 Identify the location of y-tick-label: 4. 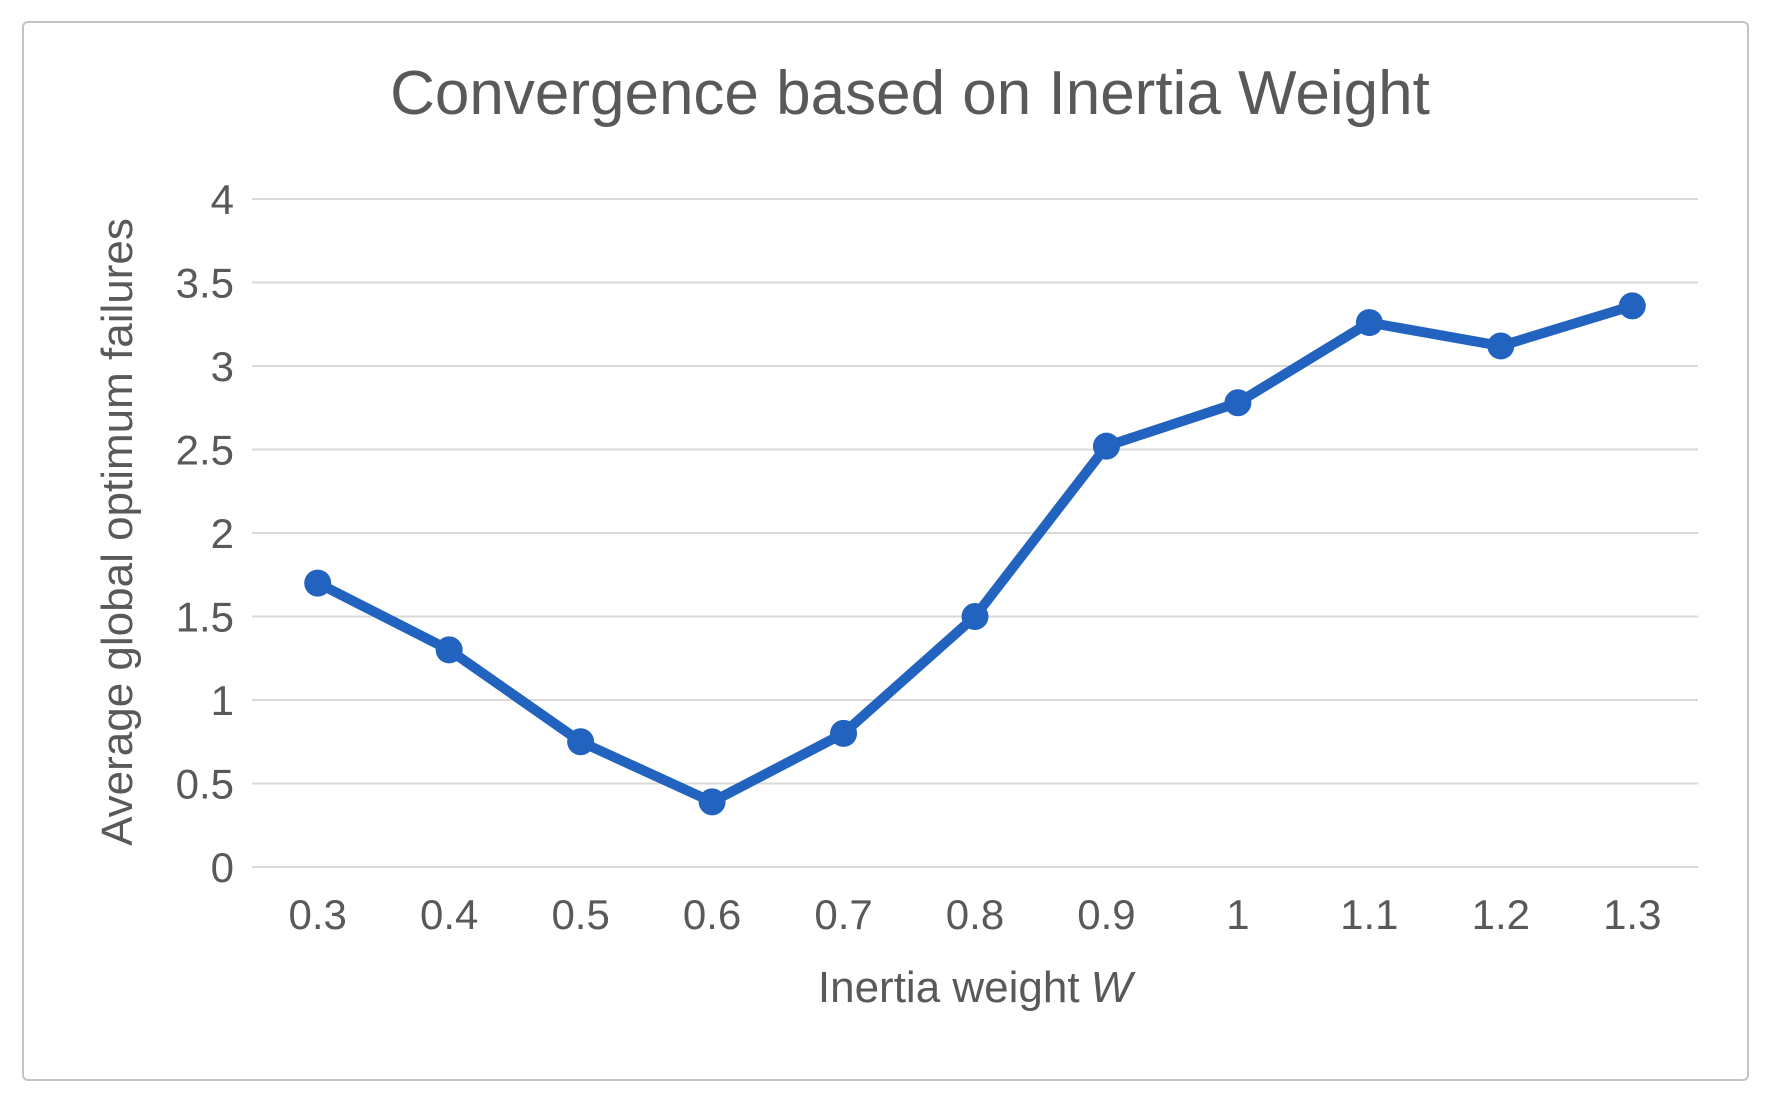
(222, 199).